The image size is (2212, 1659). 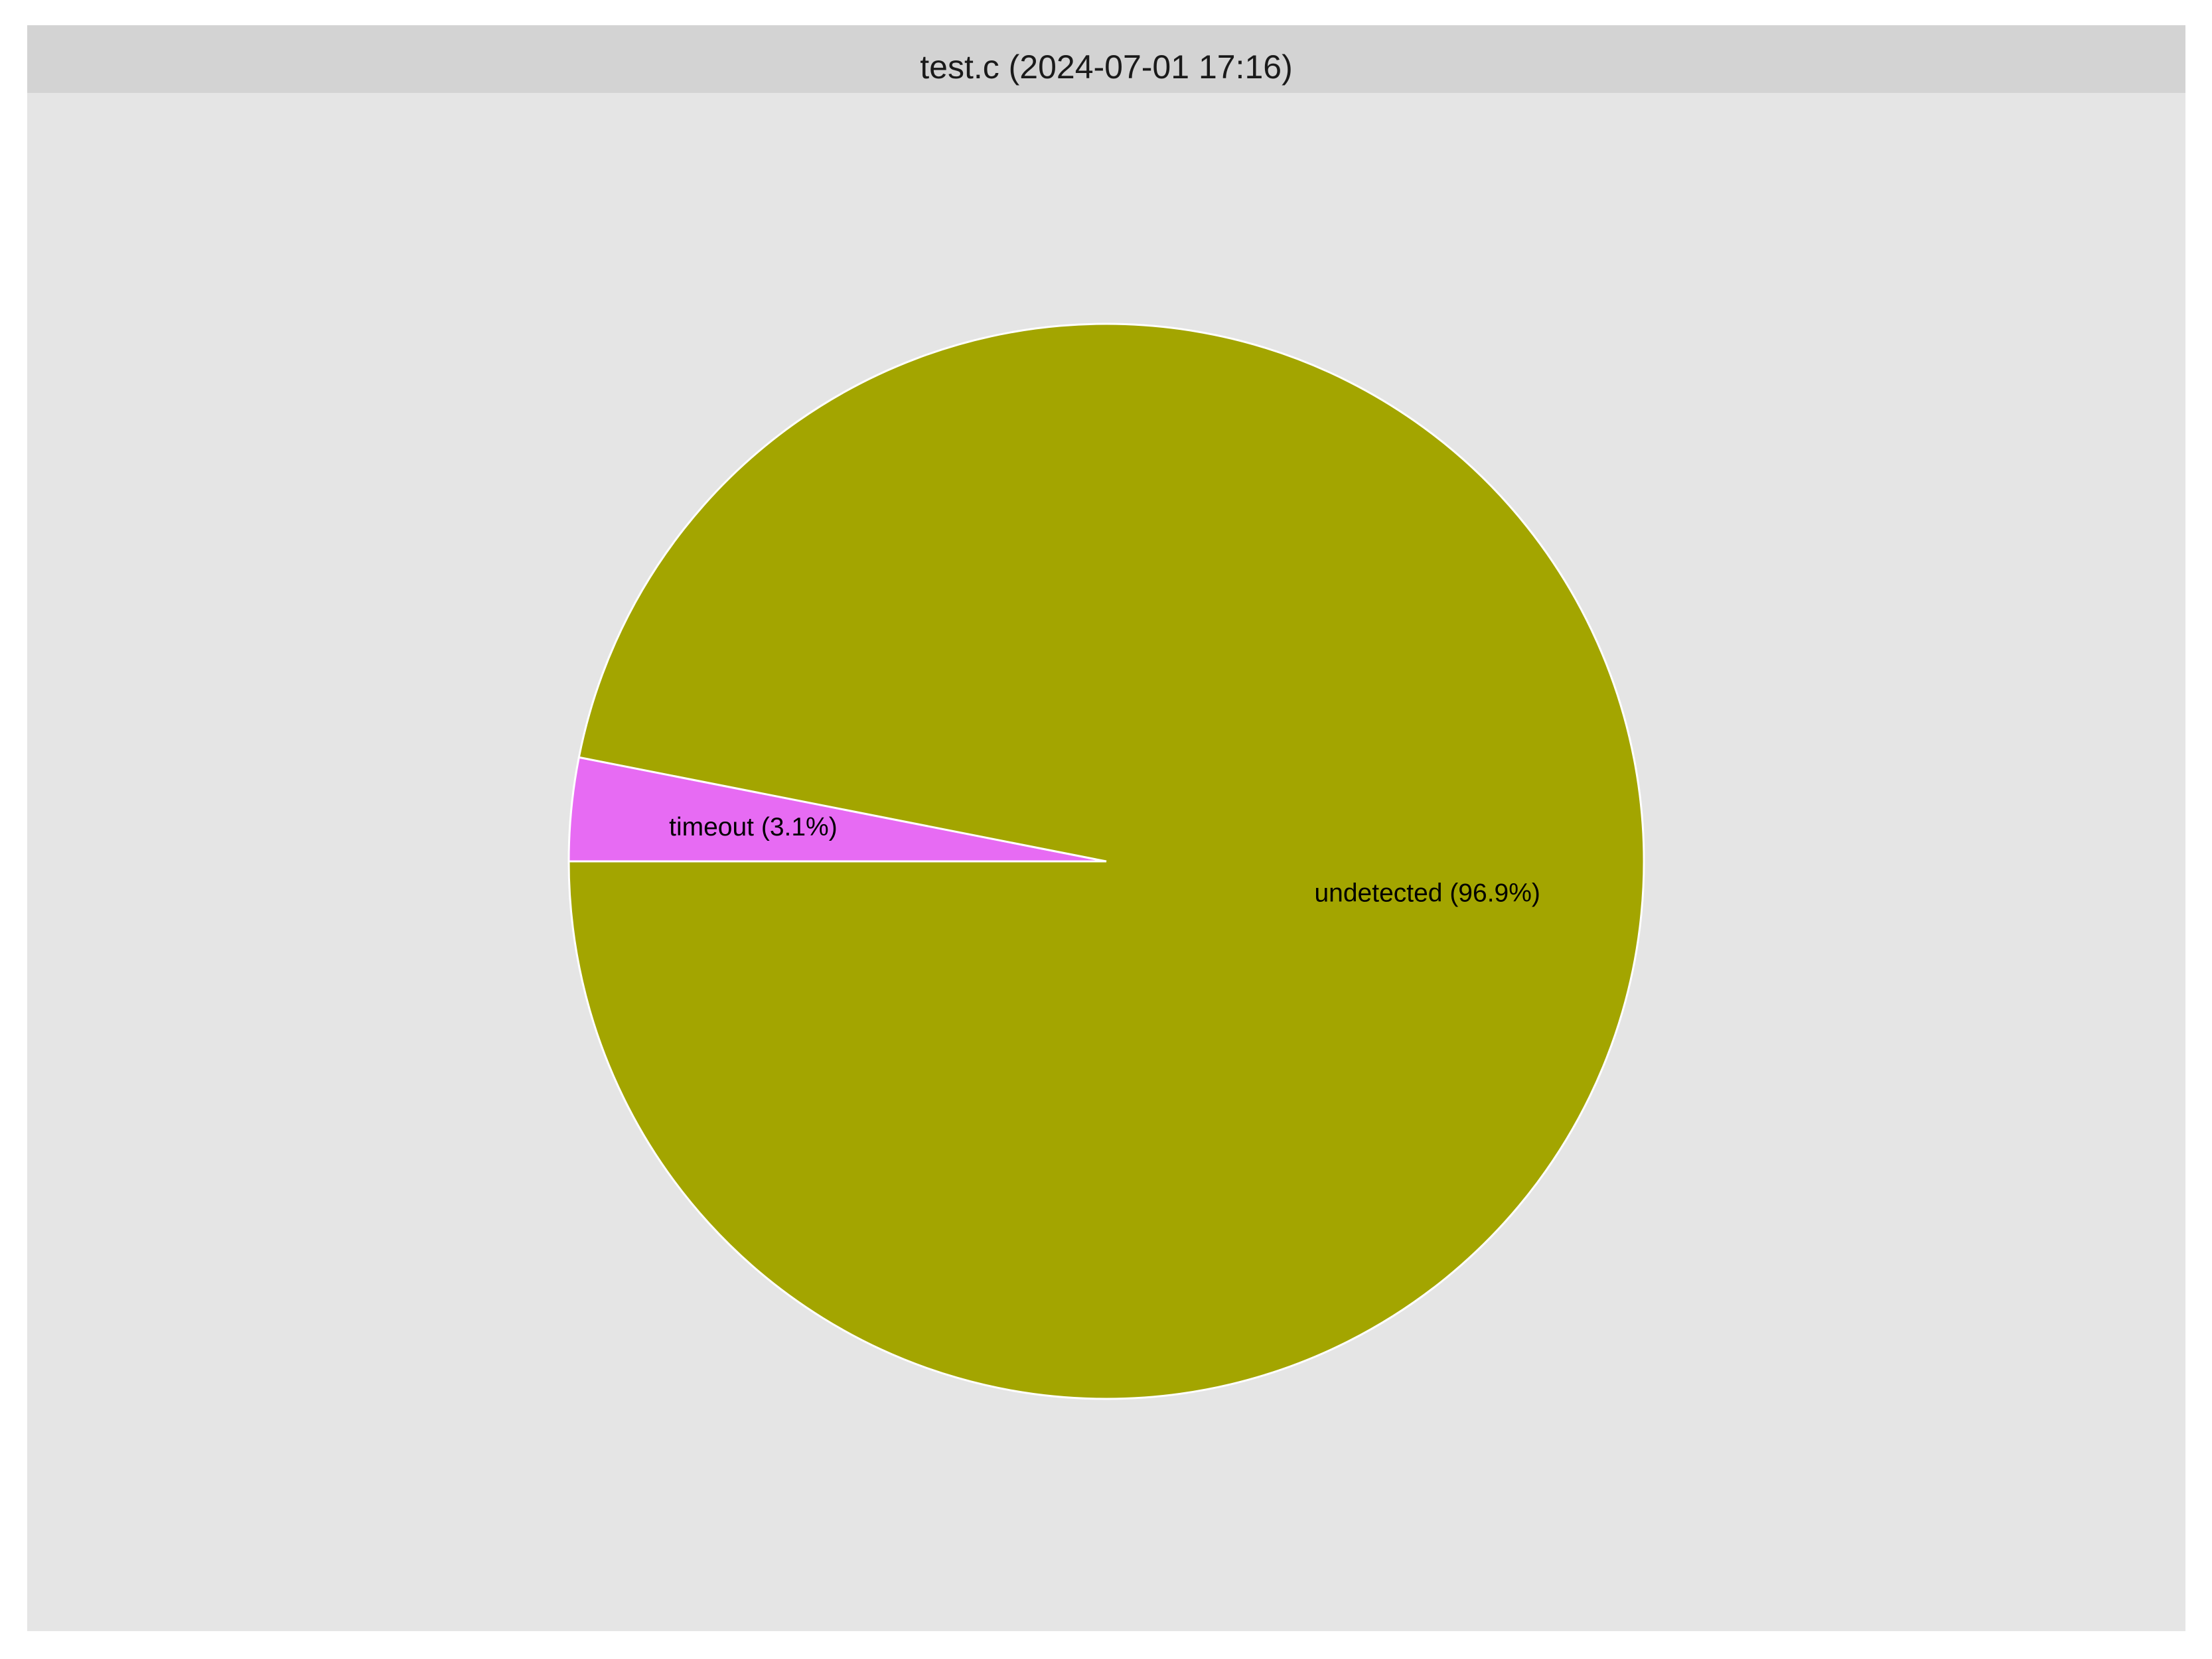 What do you see at coordinates (1106, 67) in the screenshot?
I see `chart-title: test.c (2024-07-01 17:16)` at bounding box center [1106, 67].